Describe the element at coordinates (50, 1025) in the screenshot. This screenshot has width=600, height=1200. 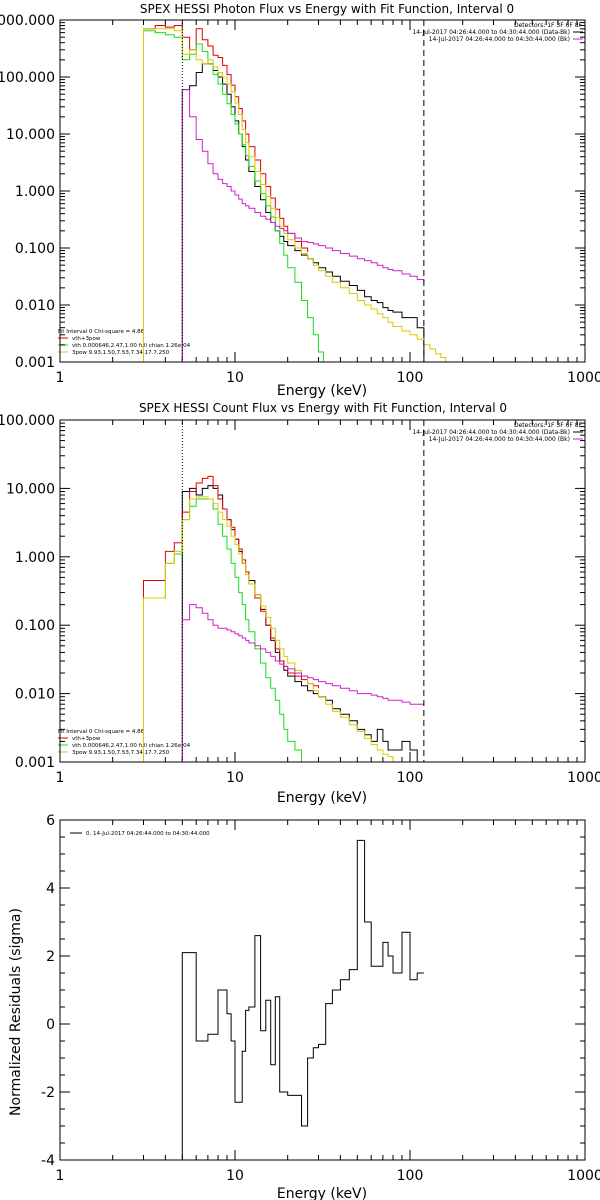
I see `y-tick-label: 0` at that location.